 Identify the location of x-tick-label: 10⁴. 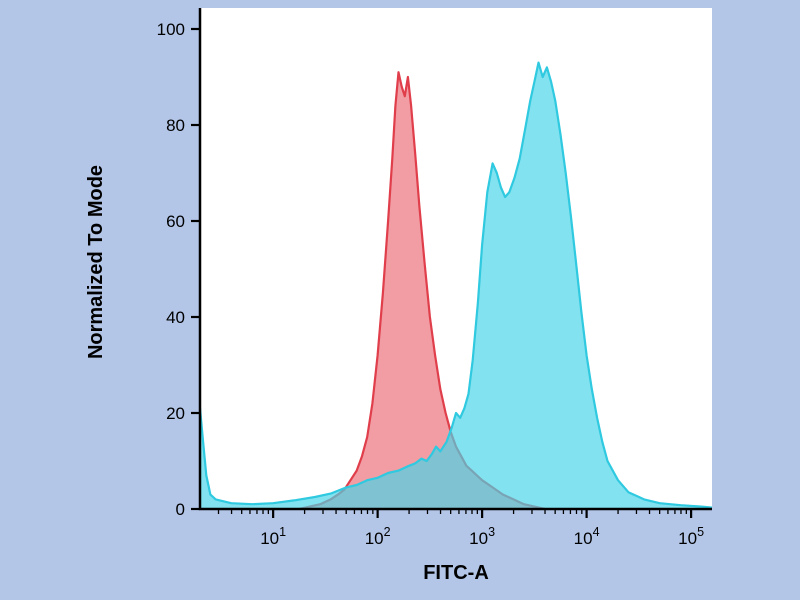
(587, 536).